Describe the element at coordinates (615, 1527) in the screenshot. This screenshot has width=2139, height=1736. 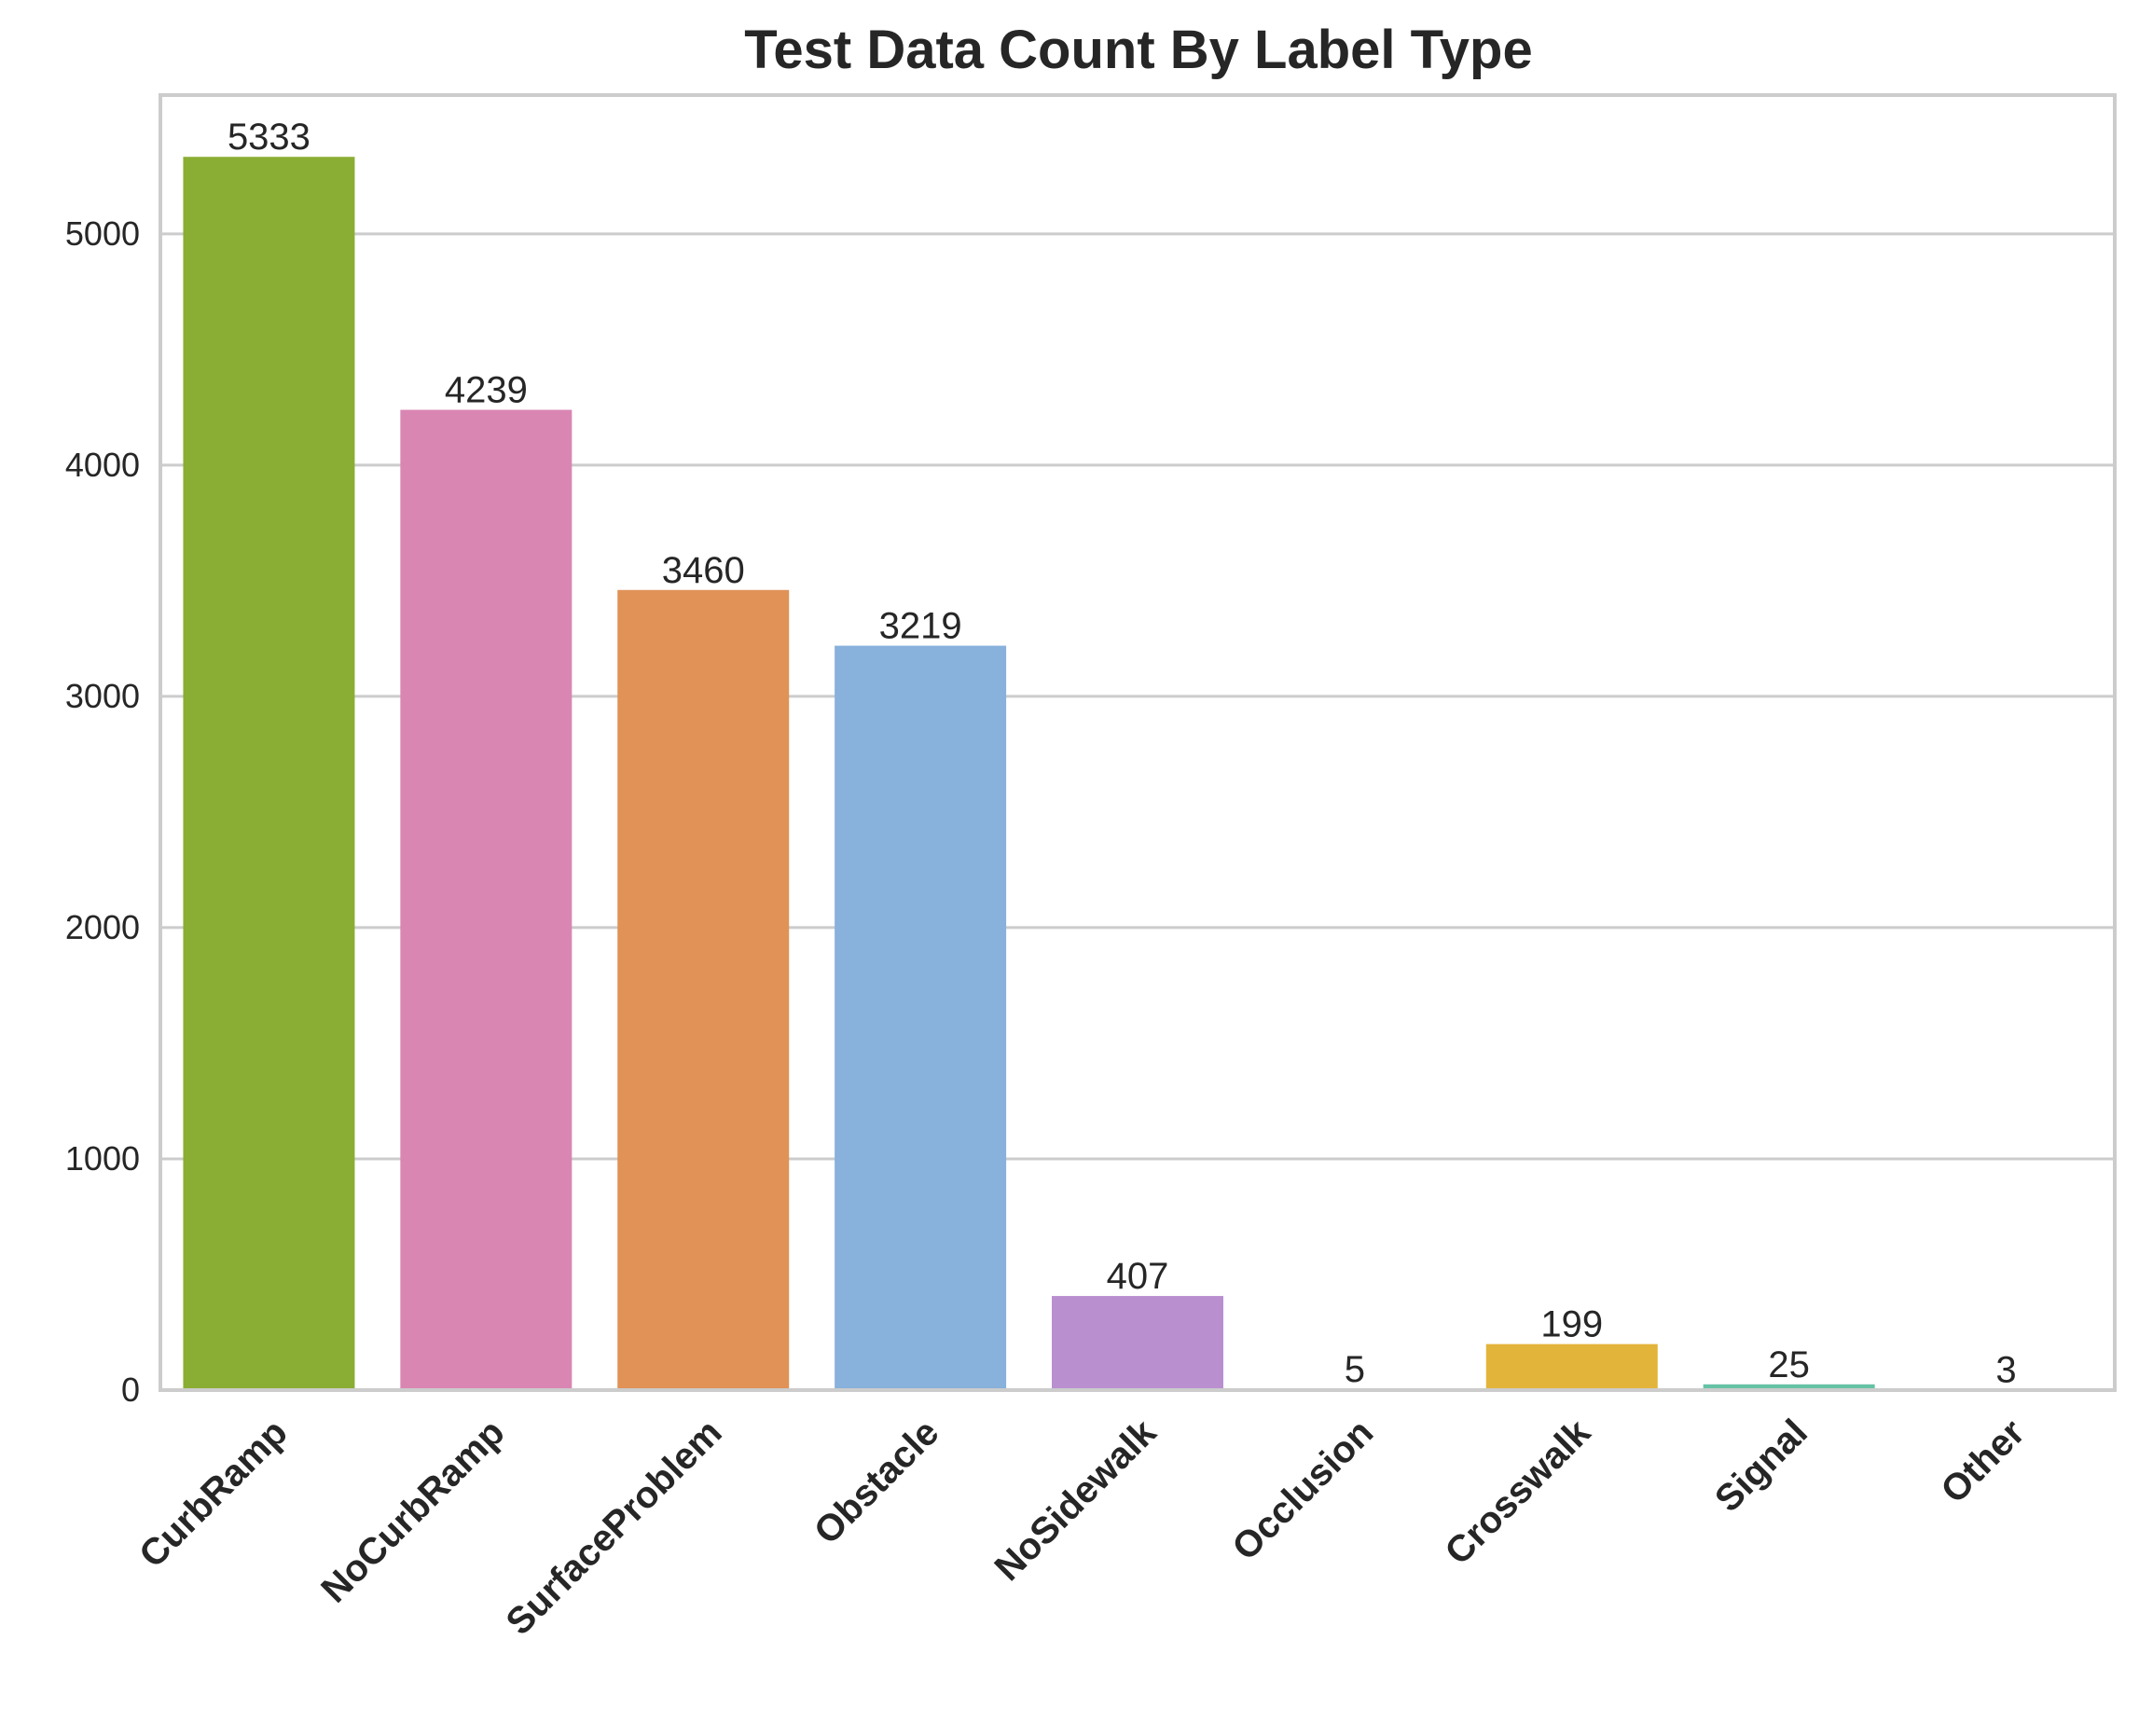
I see `x-tick-label: SurfaceProblem` at that location.